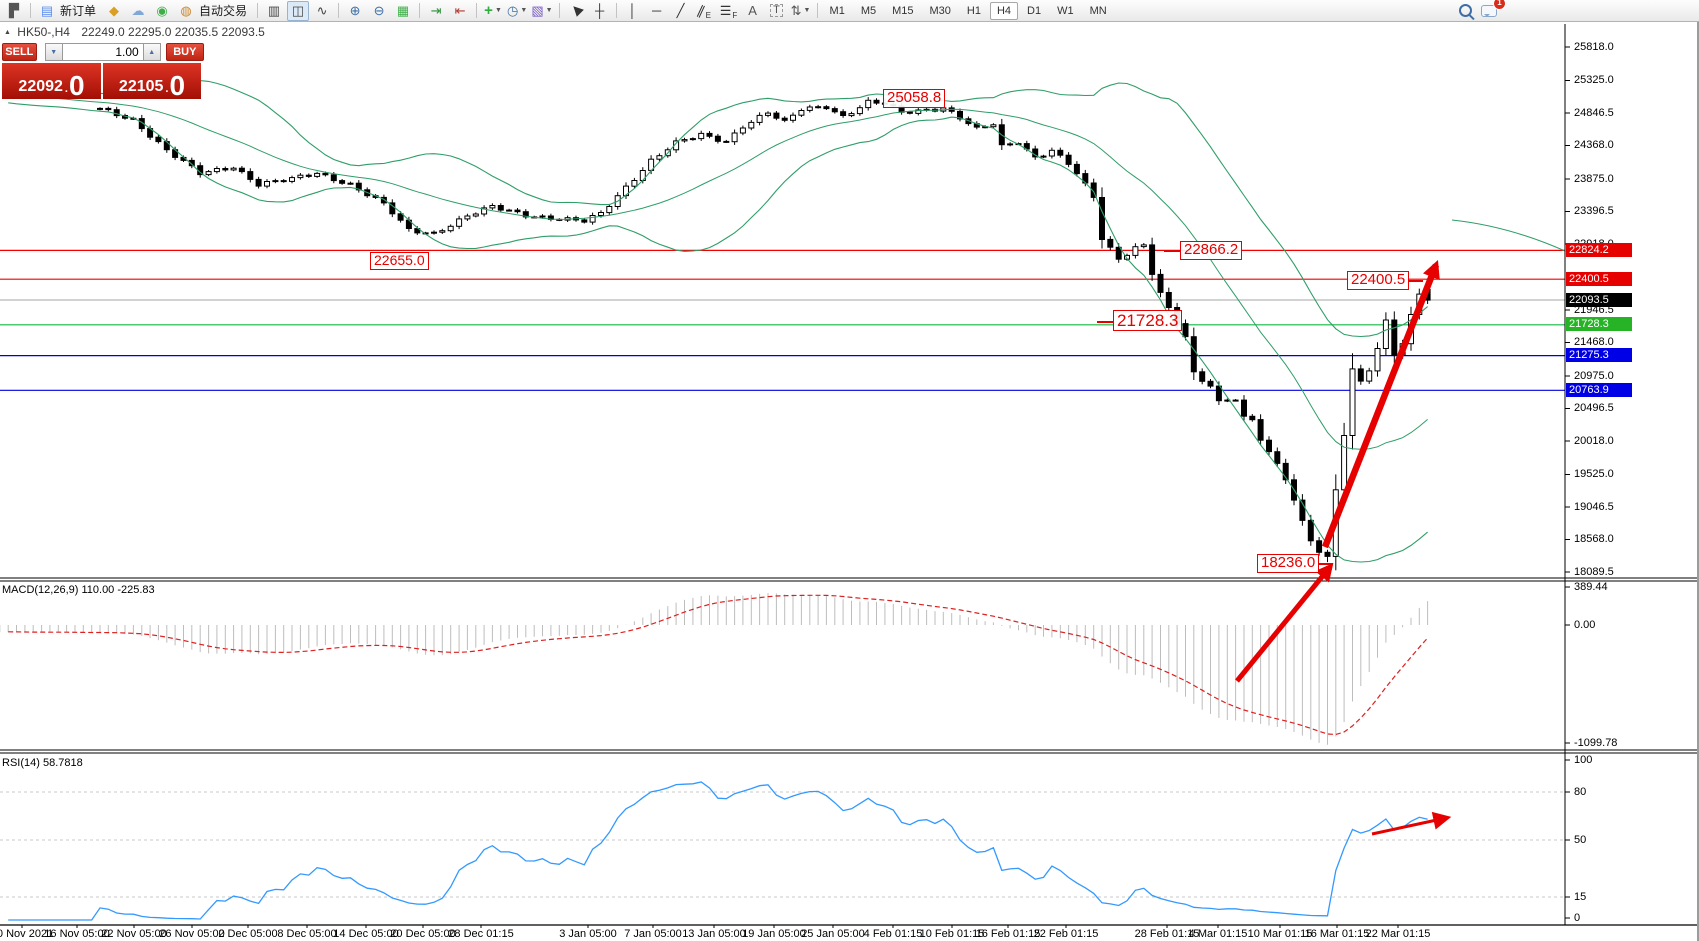 The height and width of the screenshot is (941, 1699). Describe the element at coordinates (703, 11) in the screenshot. I see `equidistant-channel-icon: ∥ E` at that location.